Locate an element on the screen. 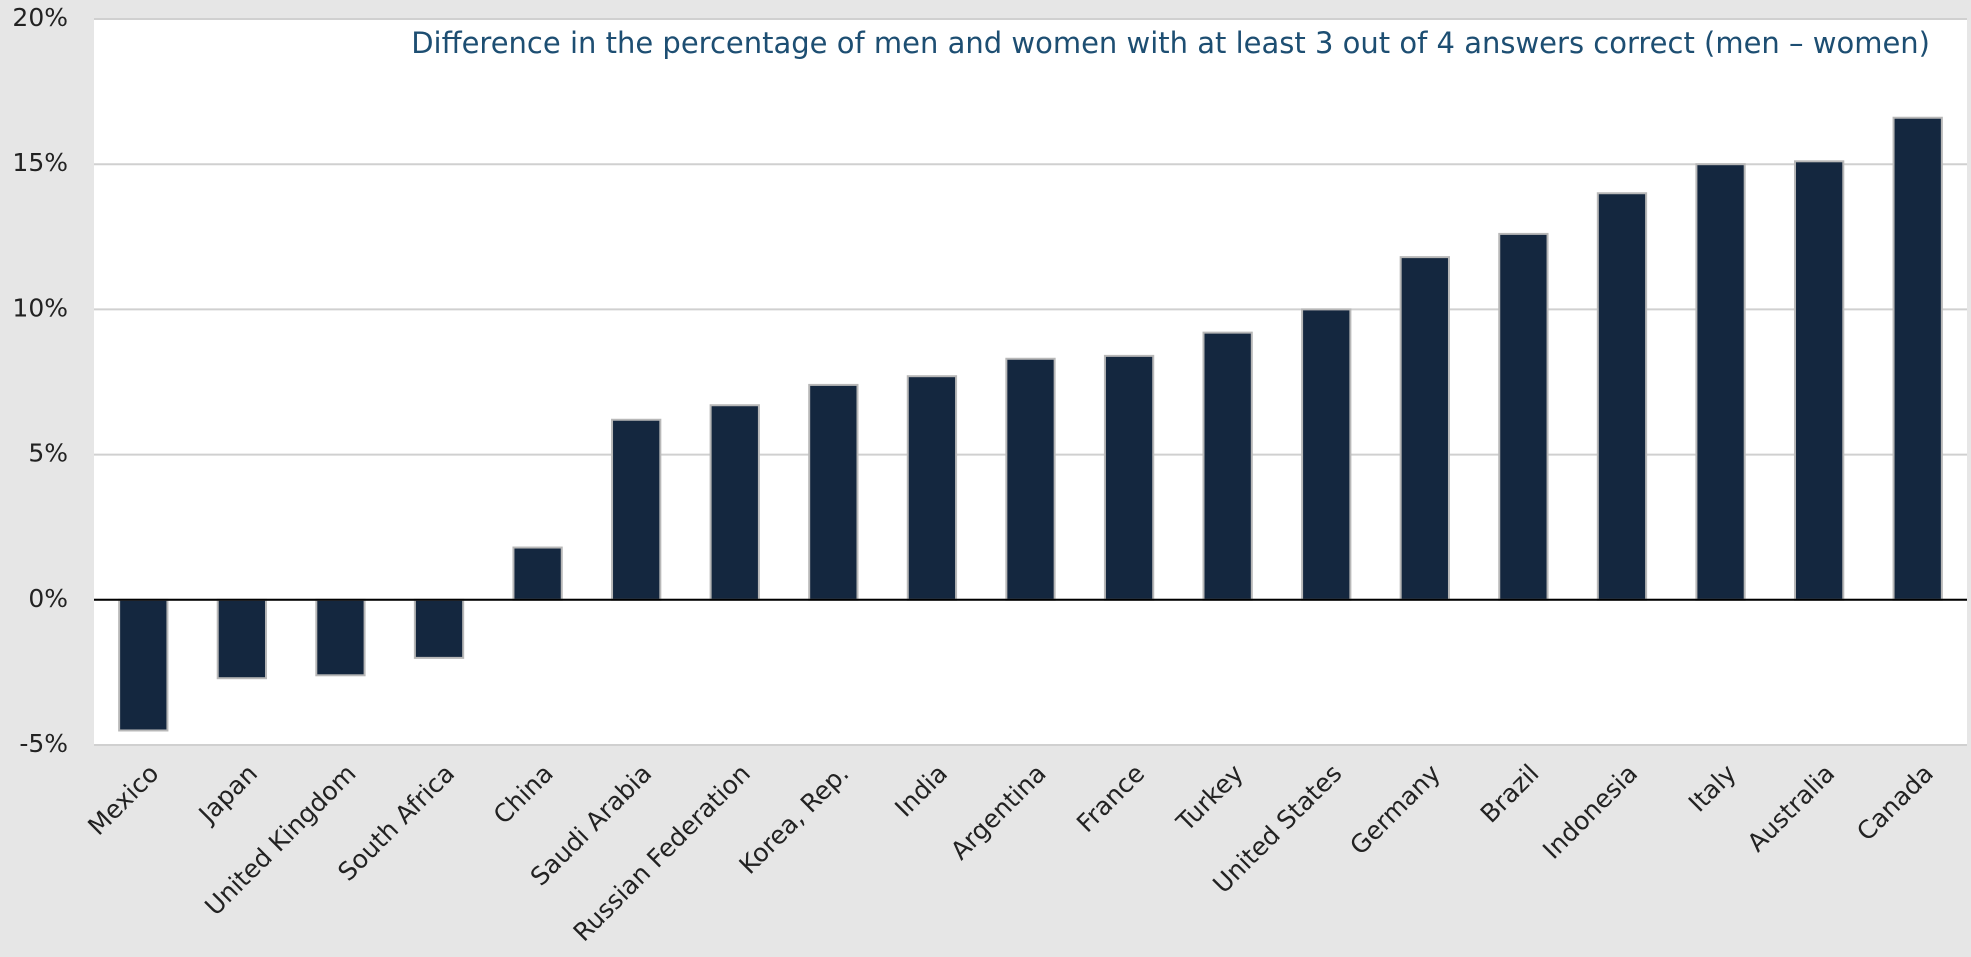 This screenshot has width=1971, height=957. x-tick-label: Mexico is located at coordinates (123, 800).